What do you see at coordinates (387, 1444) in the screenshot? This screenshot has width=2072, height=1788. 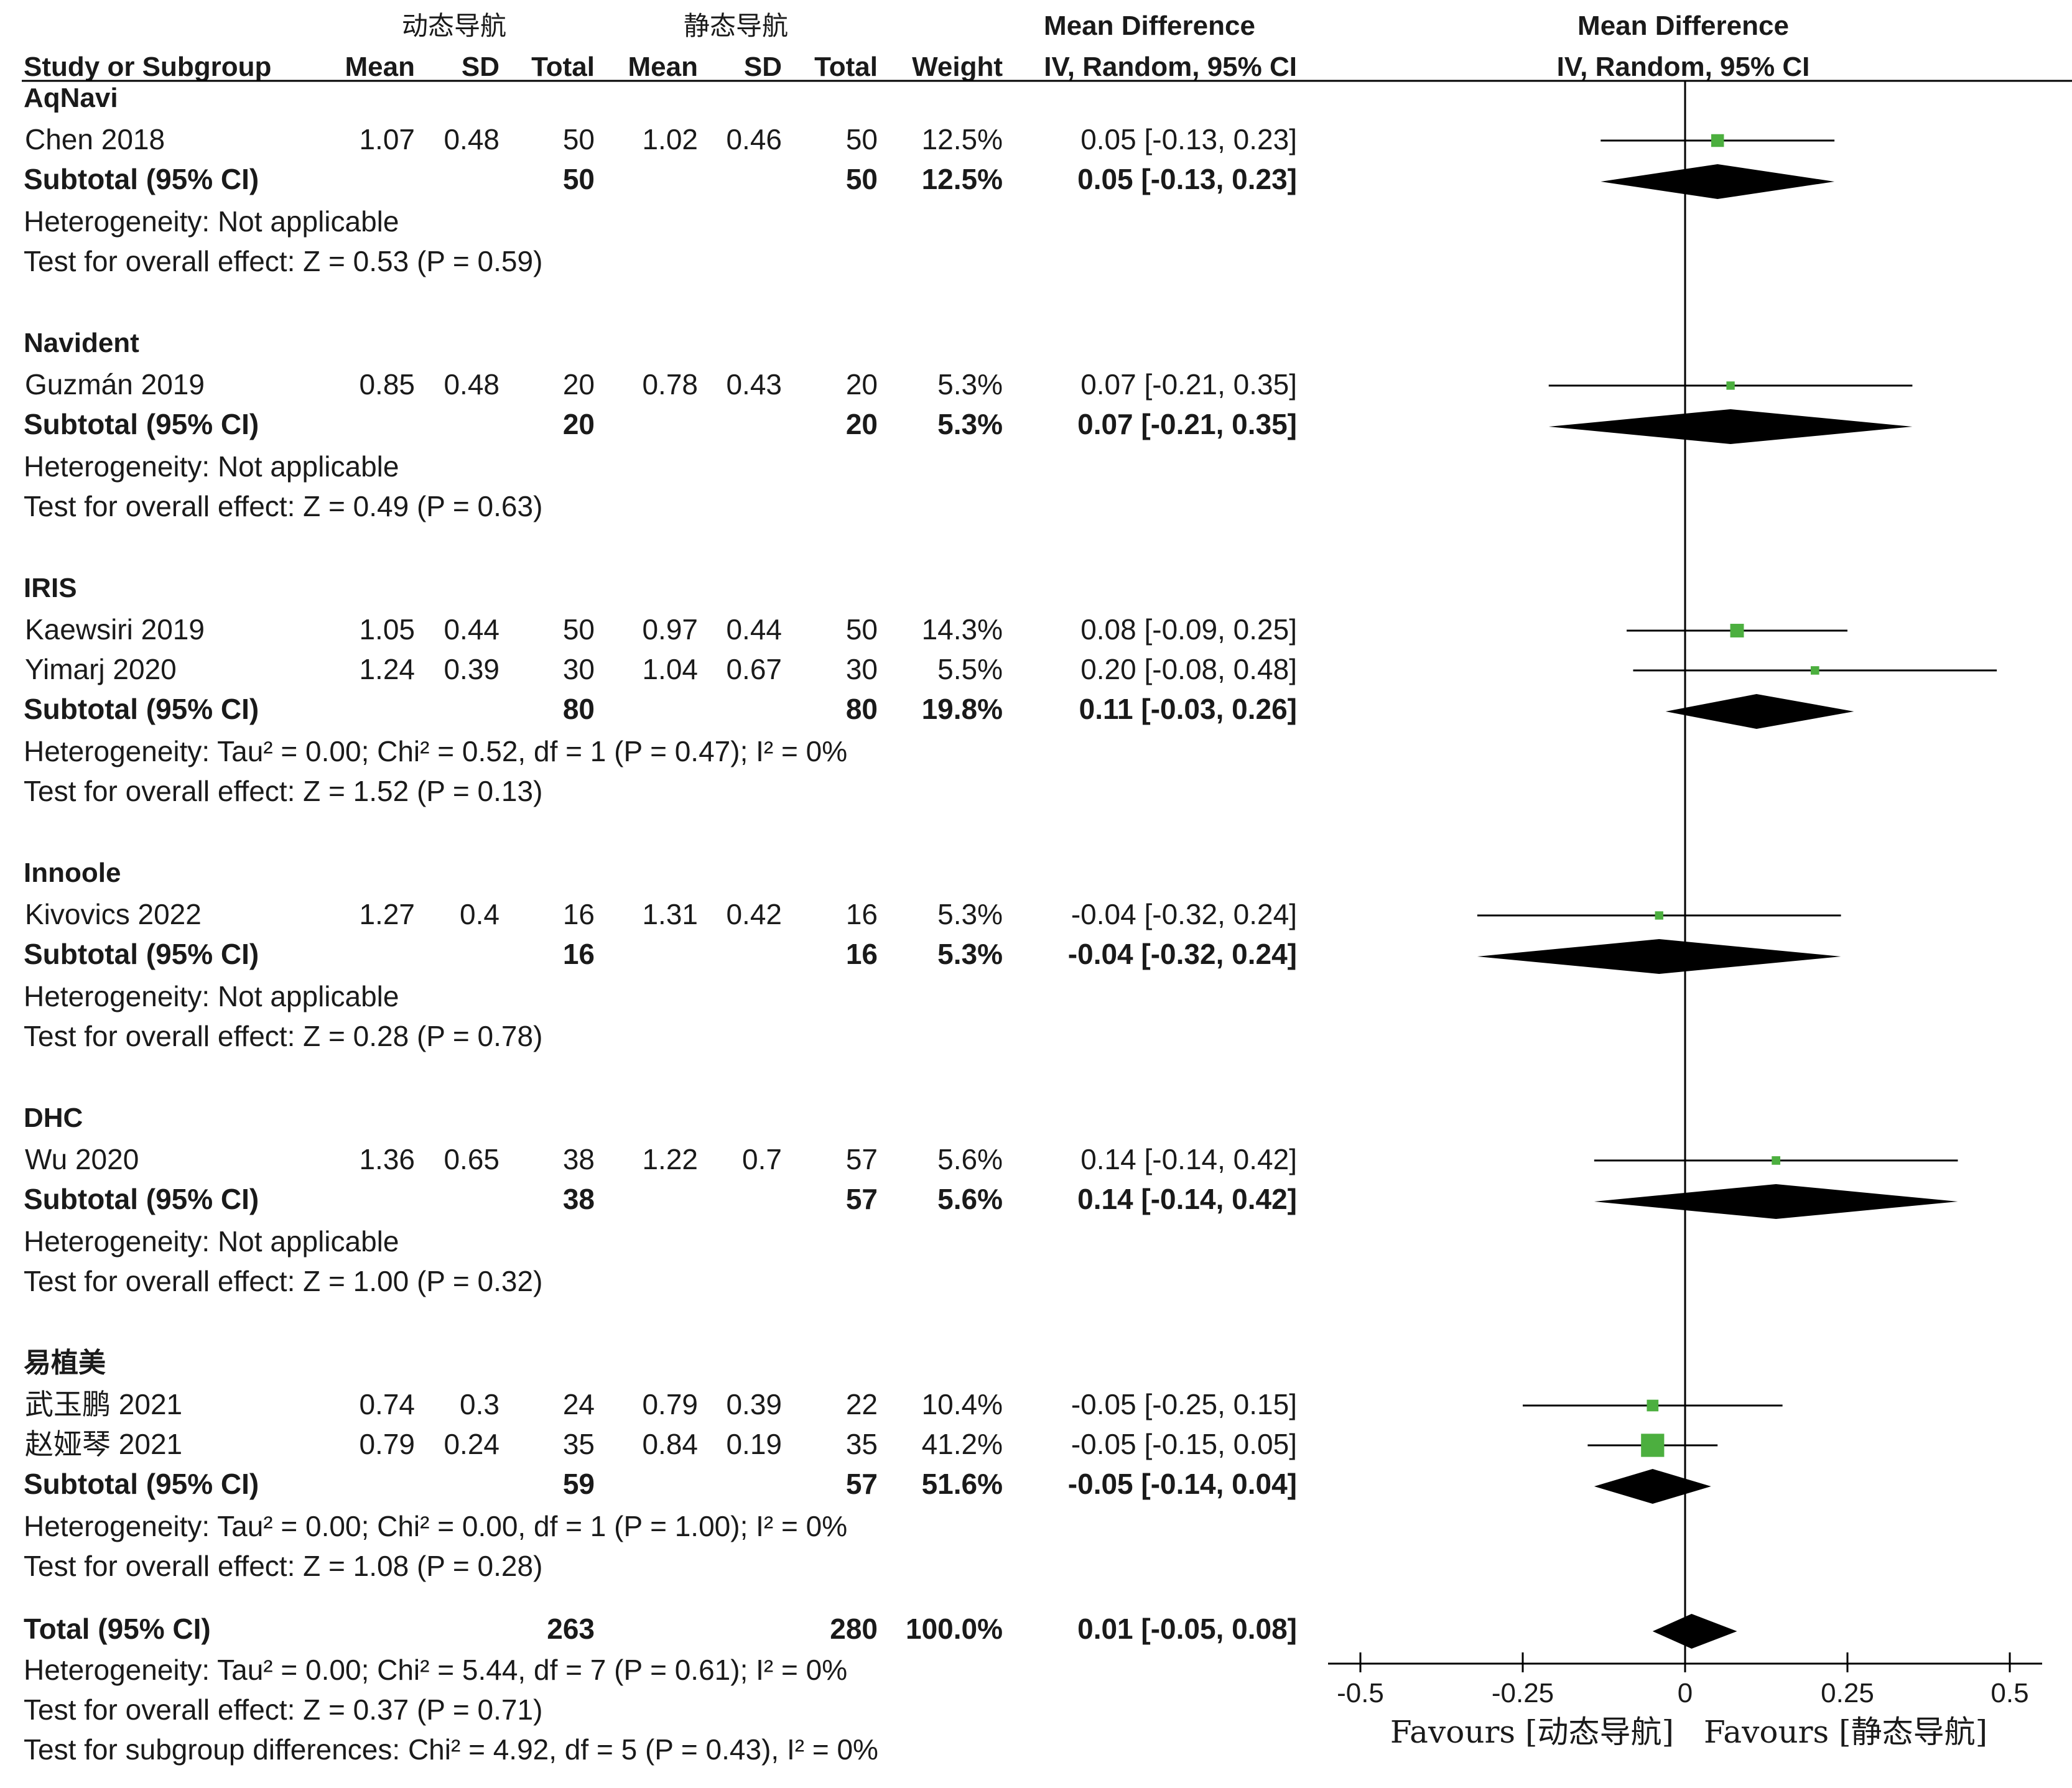 I see `mean1-value: 0.79` at bounding box center [387, 1444].